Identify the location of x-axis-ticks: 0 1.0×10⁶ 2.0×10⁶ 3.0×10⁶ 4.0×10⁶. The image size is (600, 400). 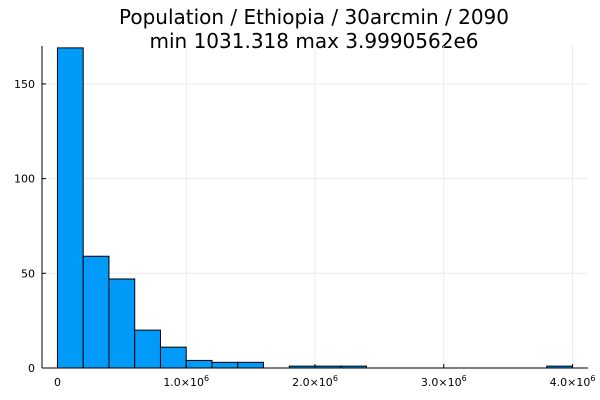
(325, 376).